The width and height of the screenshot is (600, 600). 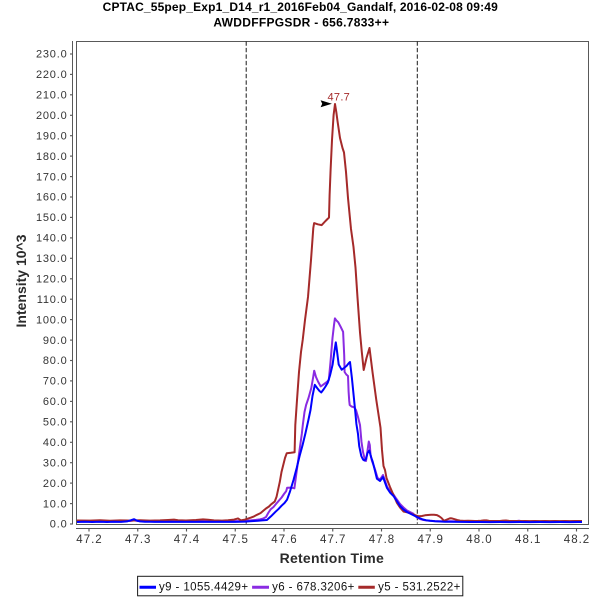 What do you see at coordinates (89, 540) in the screenshot?
I see `svg-text: 47.2` at bounding box center [89, 540].